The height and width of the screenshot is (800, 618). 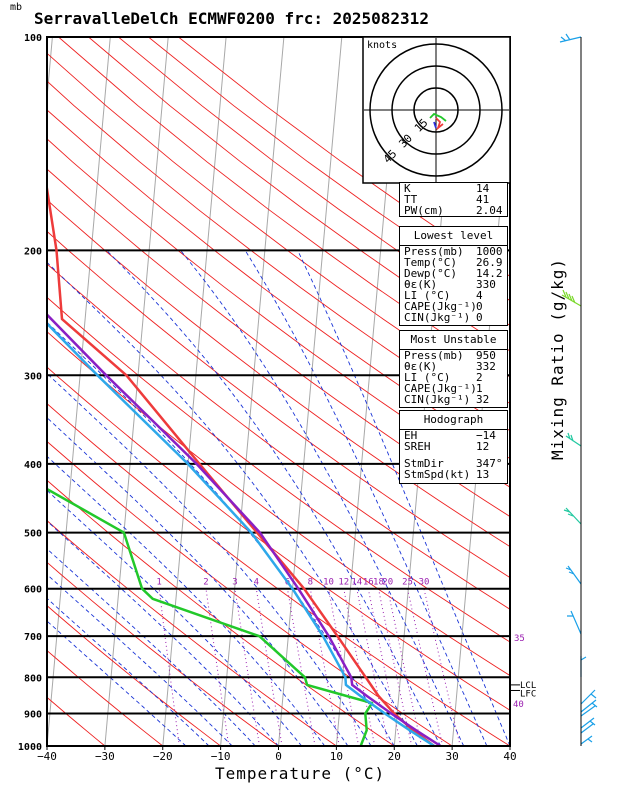 I want to click on hodograph-trace-mid, so click(x=438, y=117).